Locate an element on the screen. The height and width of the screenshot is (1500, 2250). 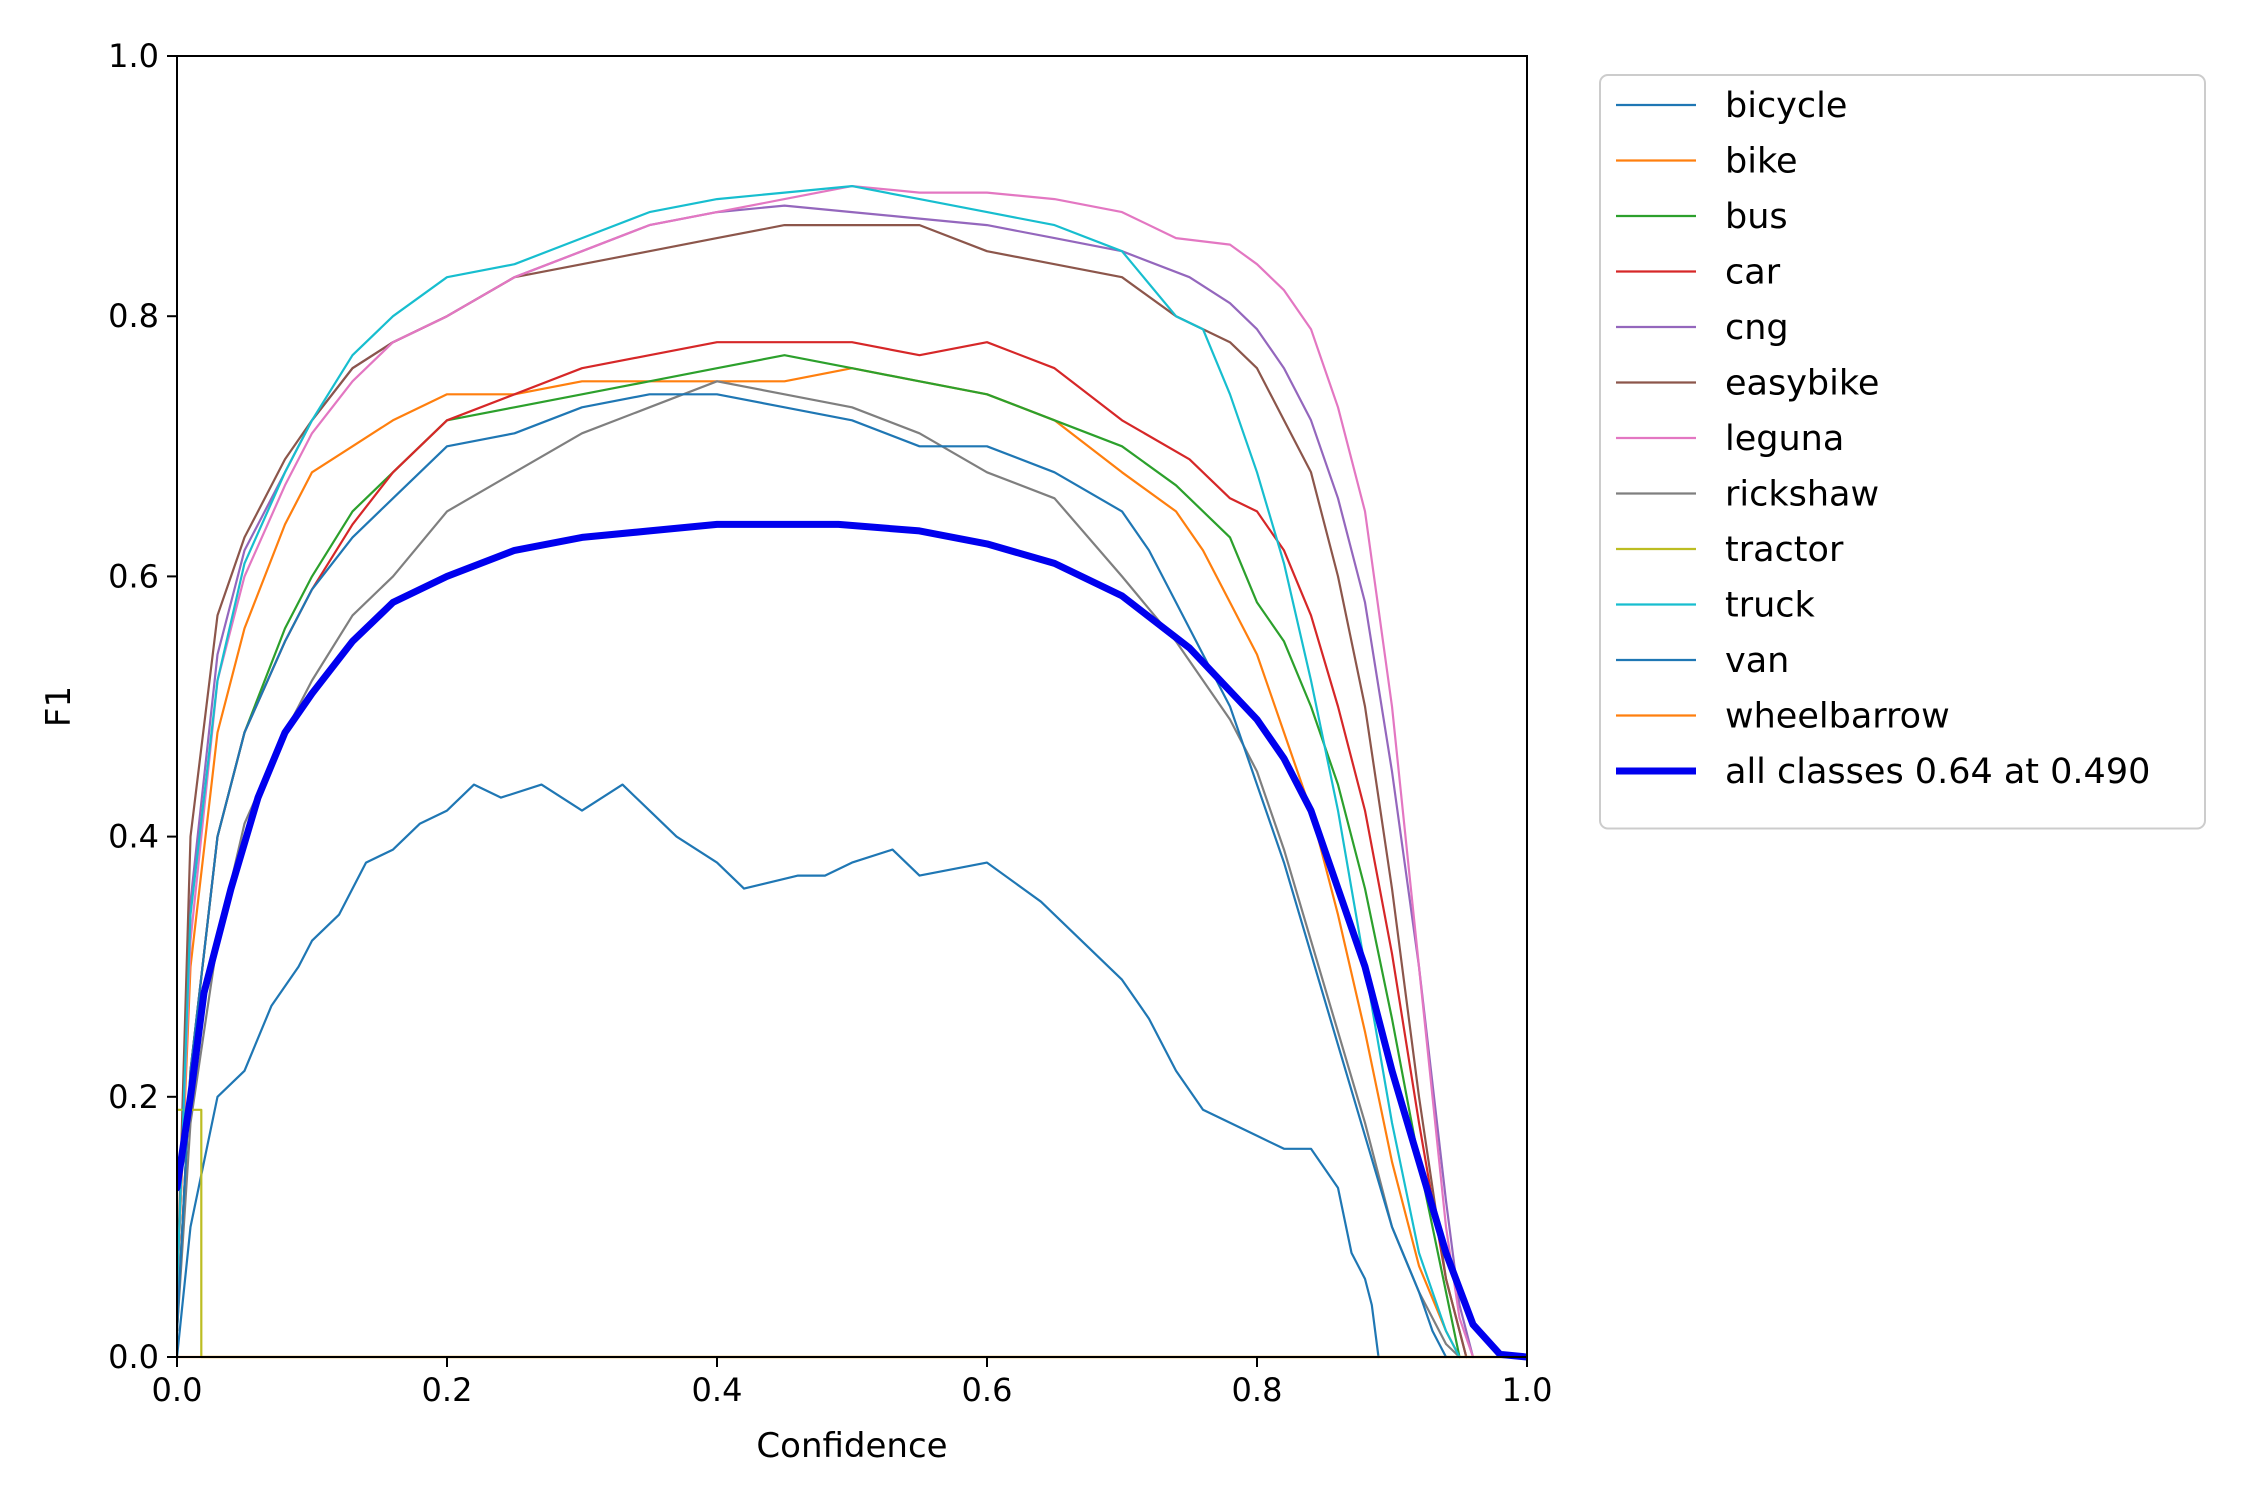
legend-label: tractor is located at coordinates (1784, 550).